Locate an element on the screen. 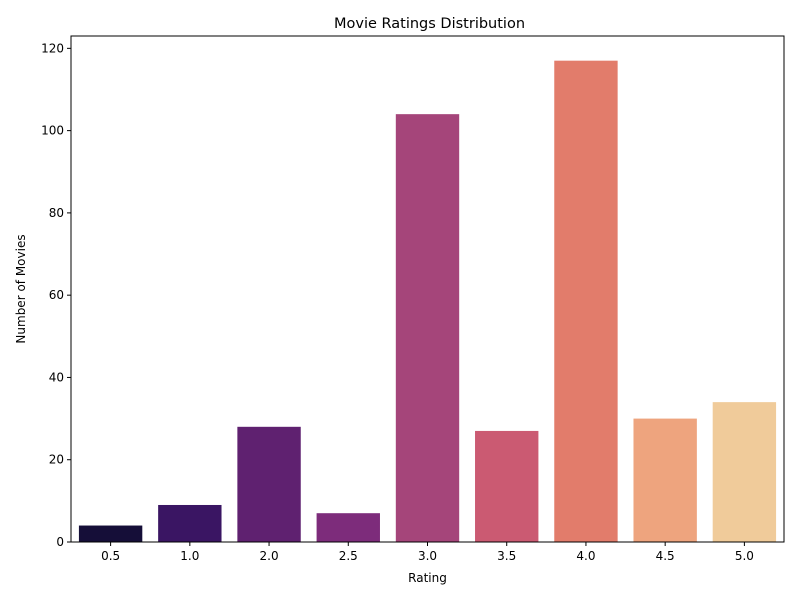 The width and height of the screenshot is (800, 600). x-tick-label: 3.0 is located at coordinates (427, 556).